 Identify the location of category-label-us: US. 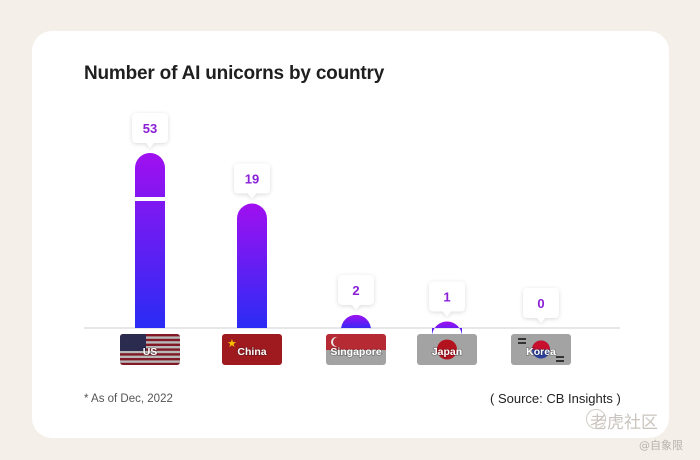
(150, 352).